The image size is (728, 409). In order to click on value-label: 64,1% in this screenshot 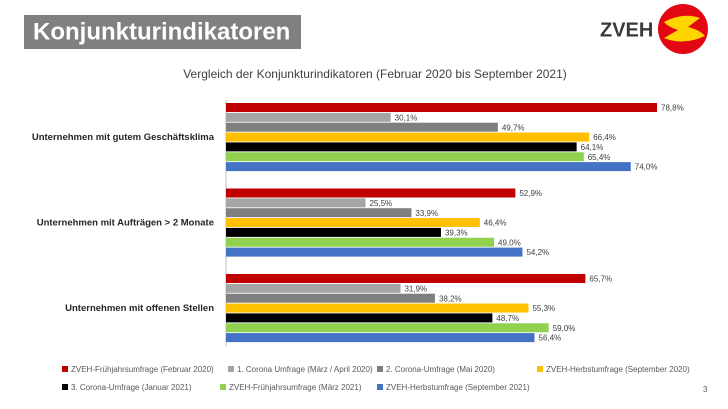, I will do `click(592, 147)`.